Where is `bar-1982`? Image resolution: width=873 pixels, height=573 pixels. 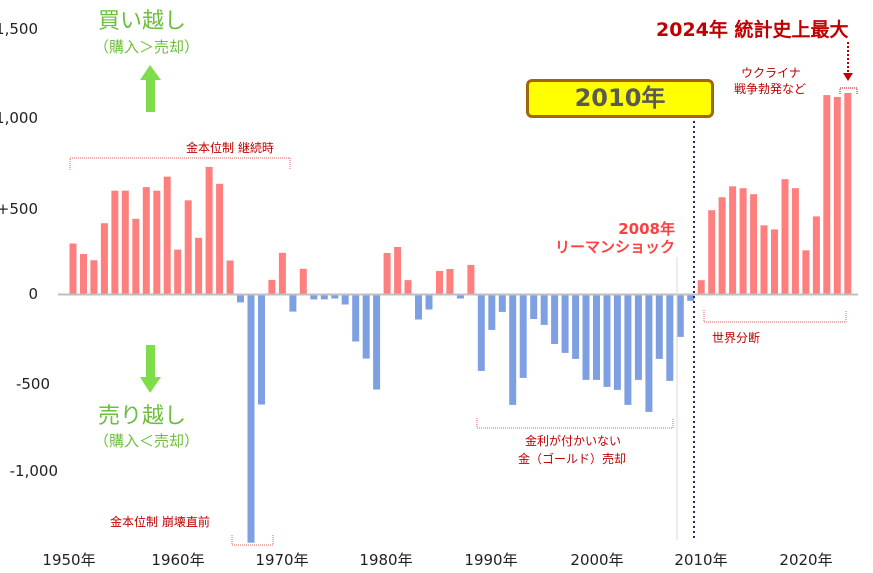 bar-1982 is located at coordinates (408, 287).